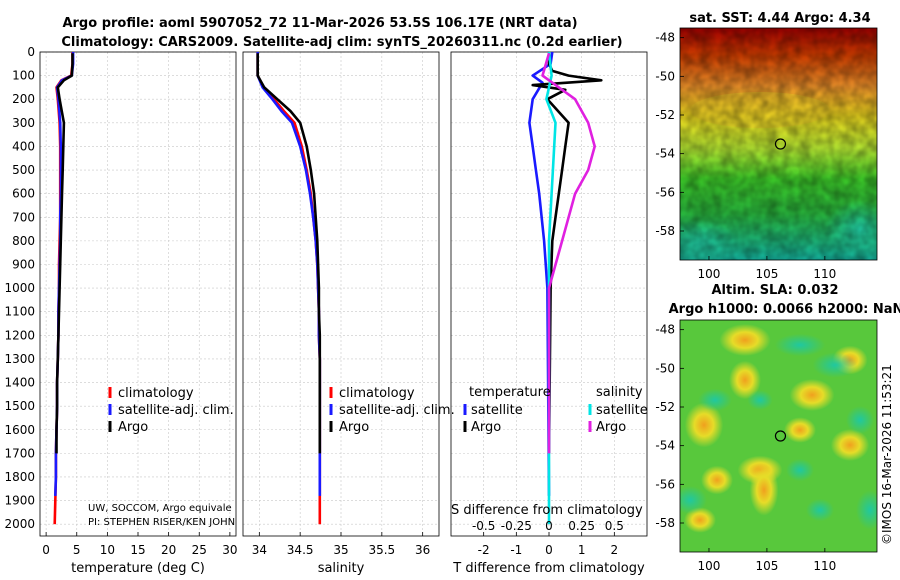 This screenshot has height=580, width=900. What do you see at coordinates (23, 99) in the screenshot?
I see `depth-tick-label: 200` at bounding box center [23, 99].